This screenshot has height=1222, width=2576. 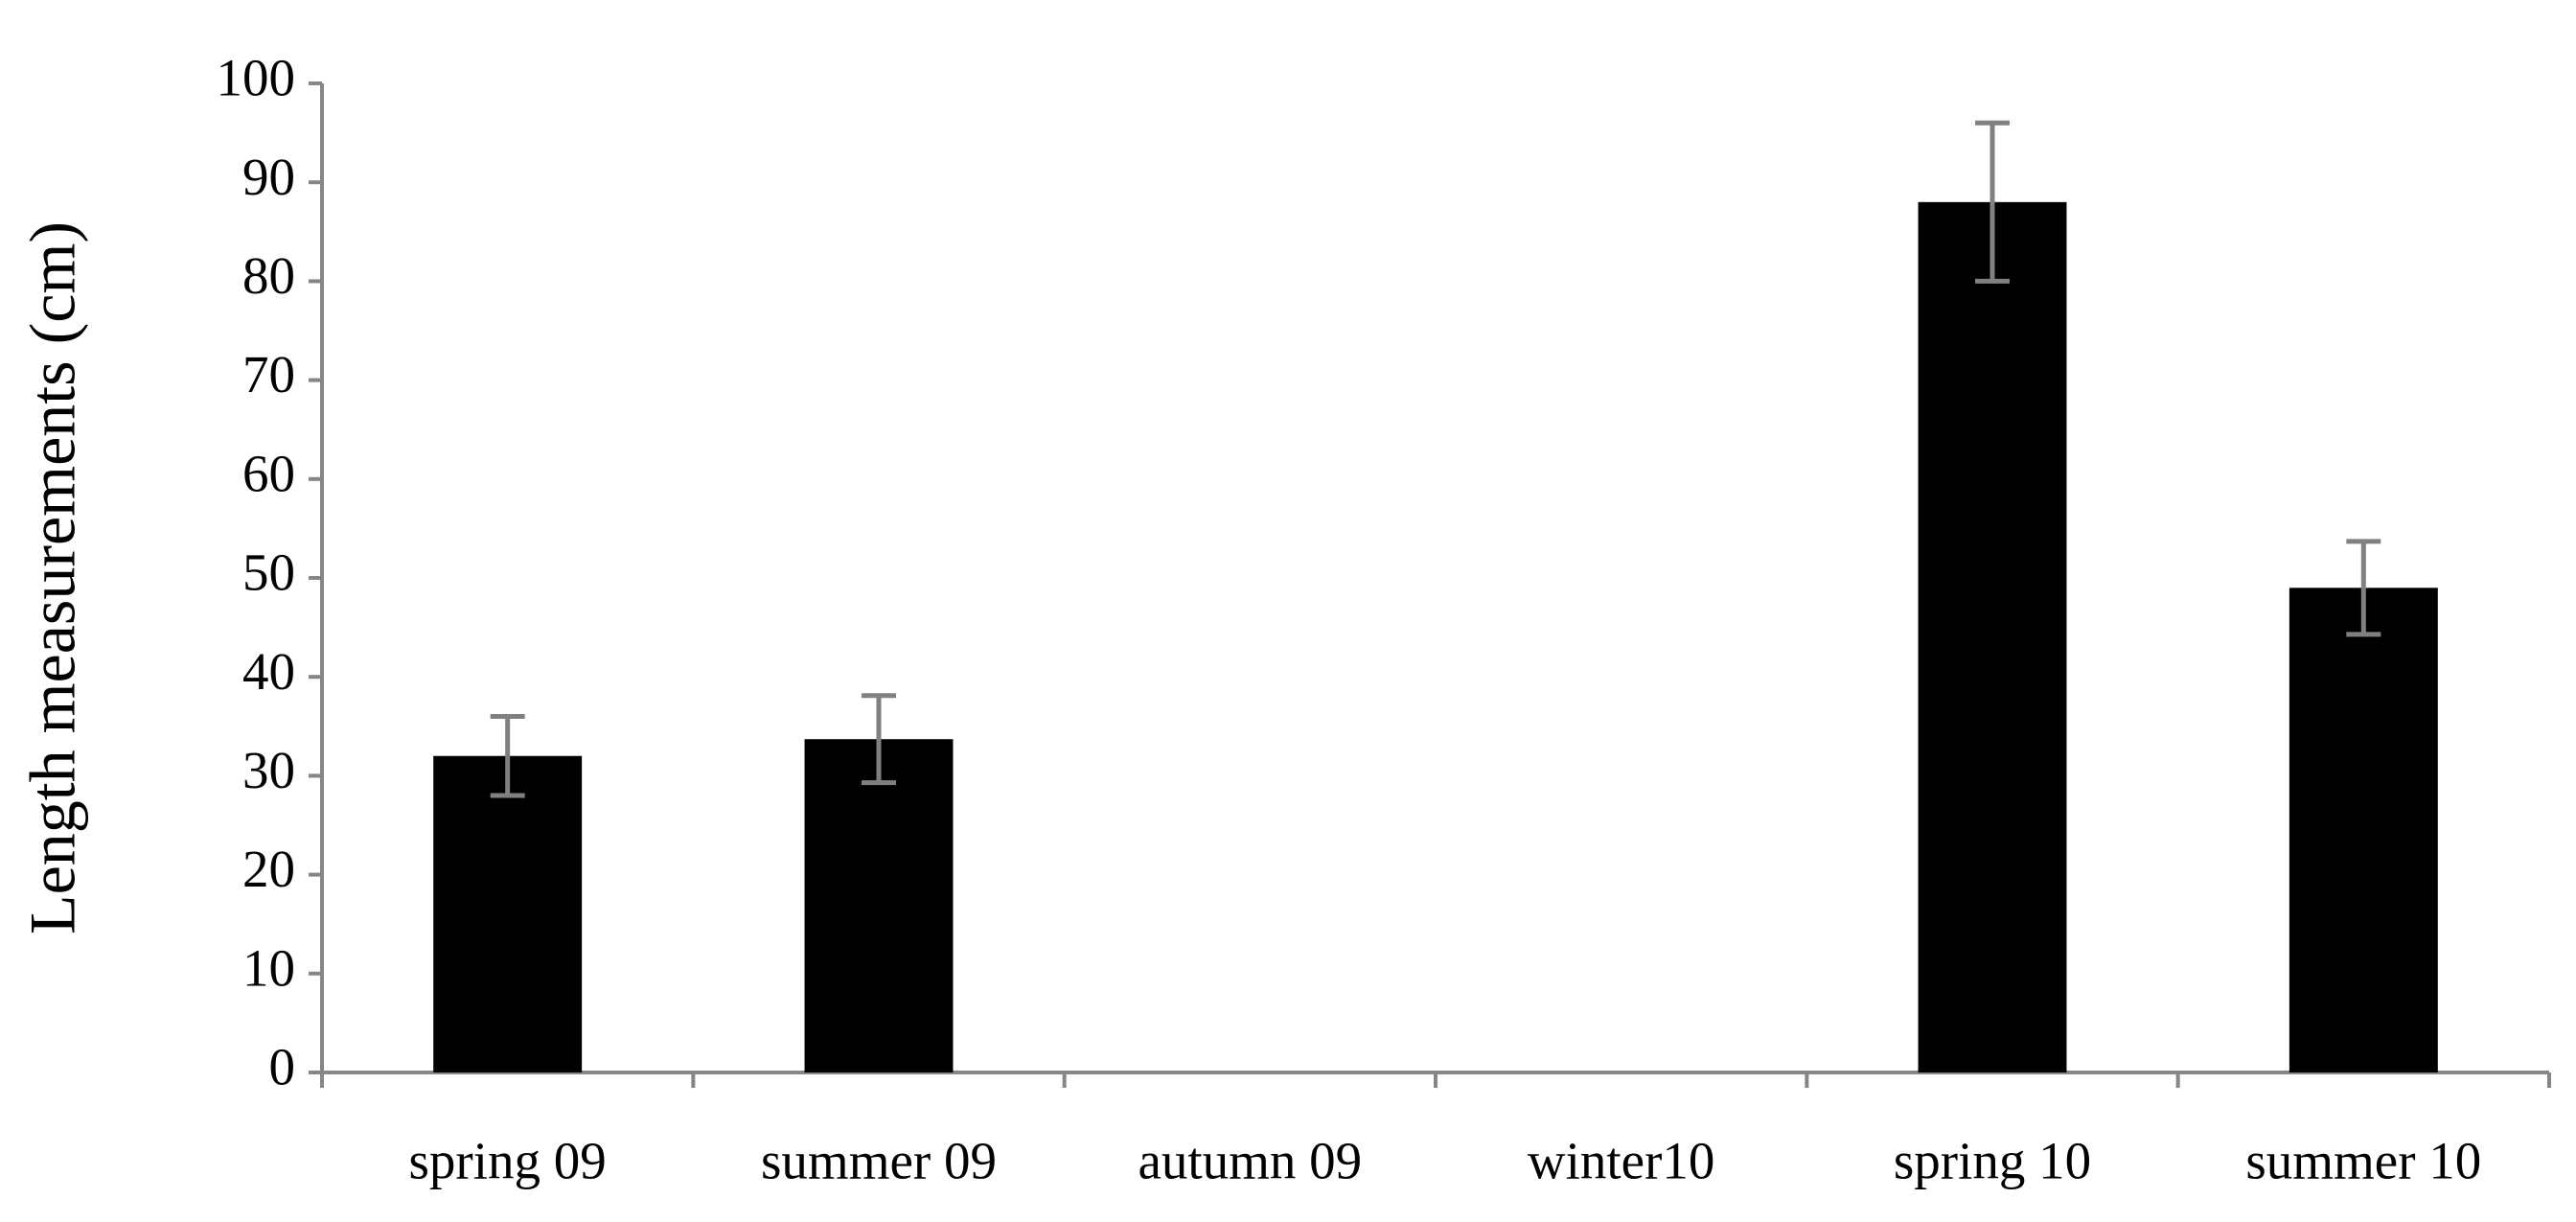 What do you see at coordinates (2363, 1161) in the screenshot?
I see `x-tick-label: summer 10` at bounding box center [2363, 1161].